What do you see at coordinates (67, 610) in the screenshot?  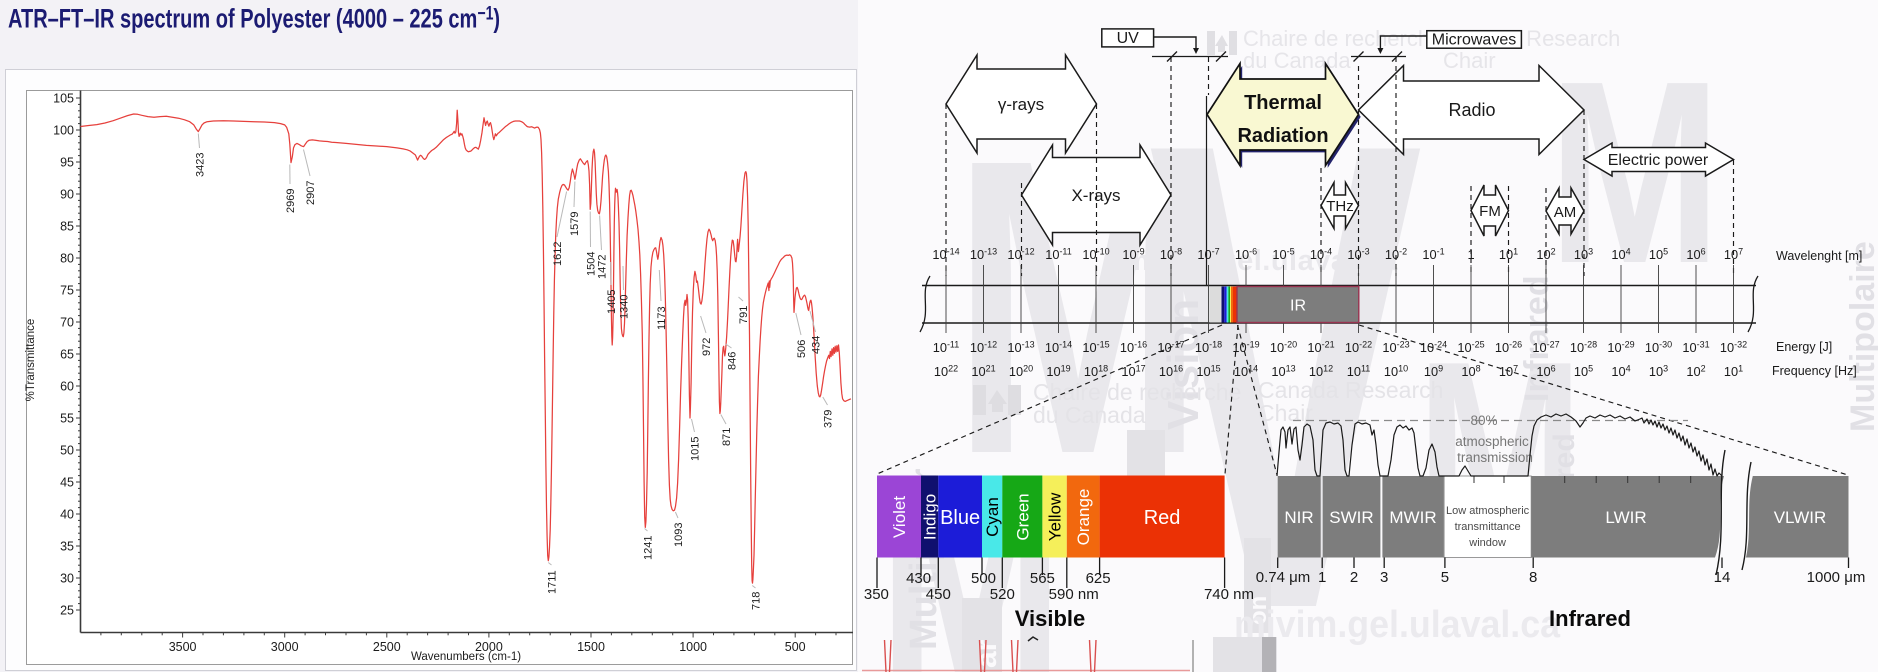 I see `svg-text: 25` at bounding box center [67, 610].